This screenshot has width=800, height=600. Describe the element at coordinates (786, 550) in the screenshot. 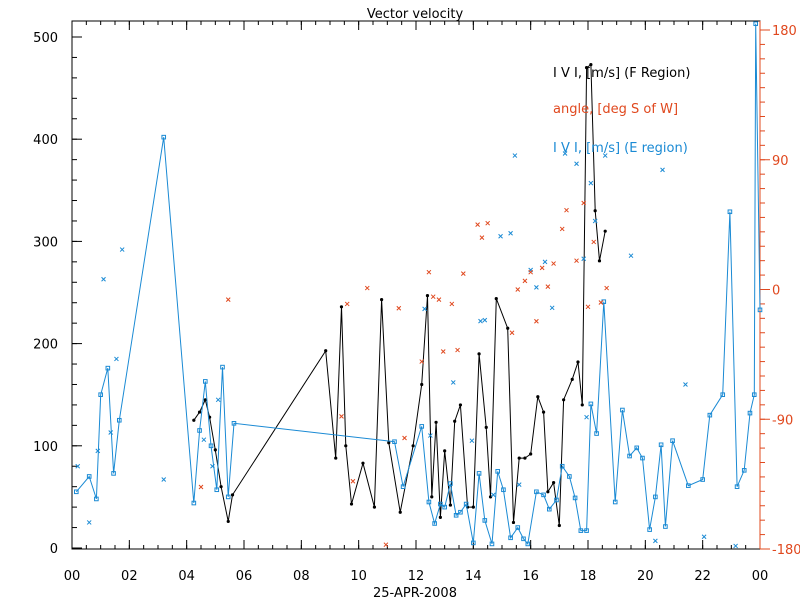

I see `y-tick-label-right: -180` at that location.